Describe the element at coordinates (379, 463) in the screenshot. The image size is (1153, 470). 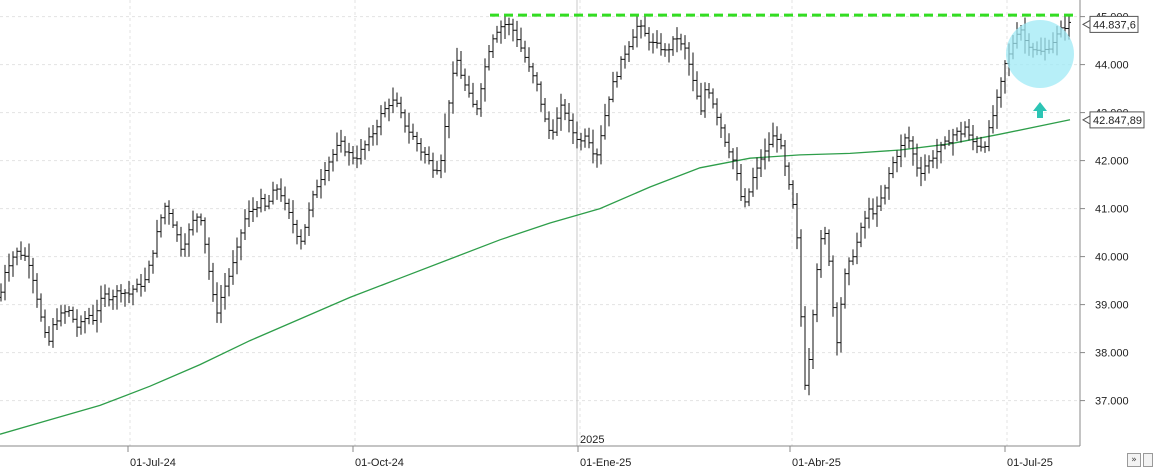
I see `x-tick-label: 01-Oct-24` at that location.